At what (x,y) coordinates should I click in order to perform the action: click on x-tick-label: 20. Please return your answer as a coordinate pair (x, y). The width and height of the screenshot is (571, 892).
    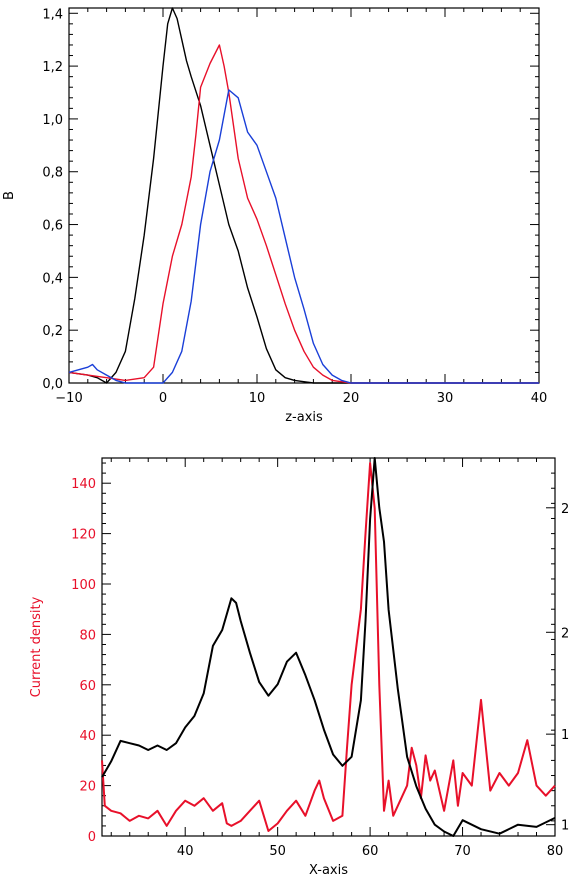
    Looking at the image, I should click on (351, 398).